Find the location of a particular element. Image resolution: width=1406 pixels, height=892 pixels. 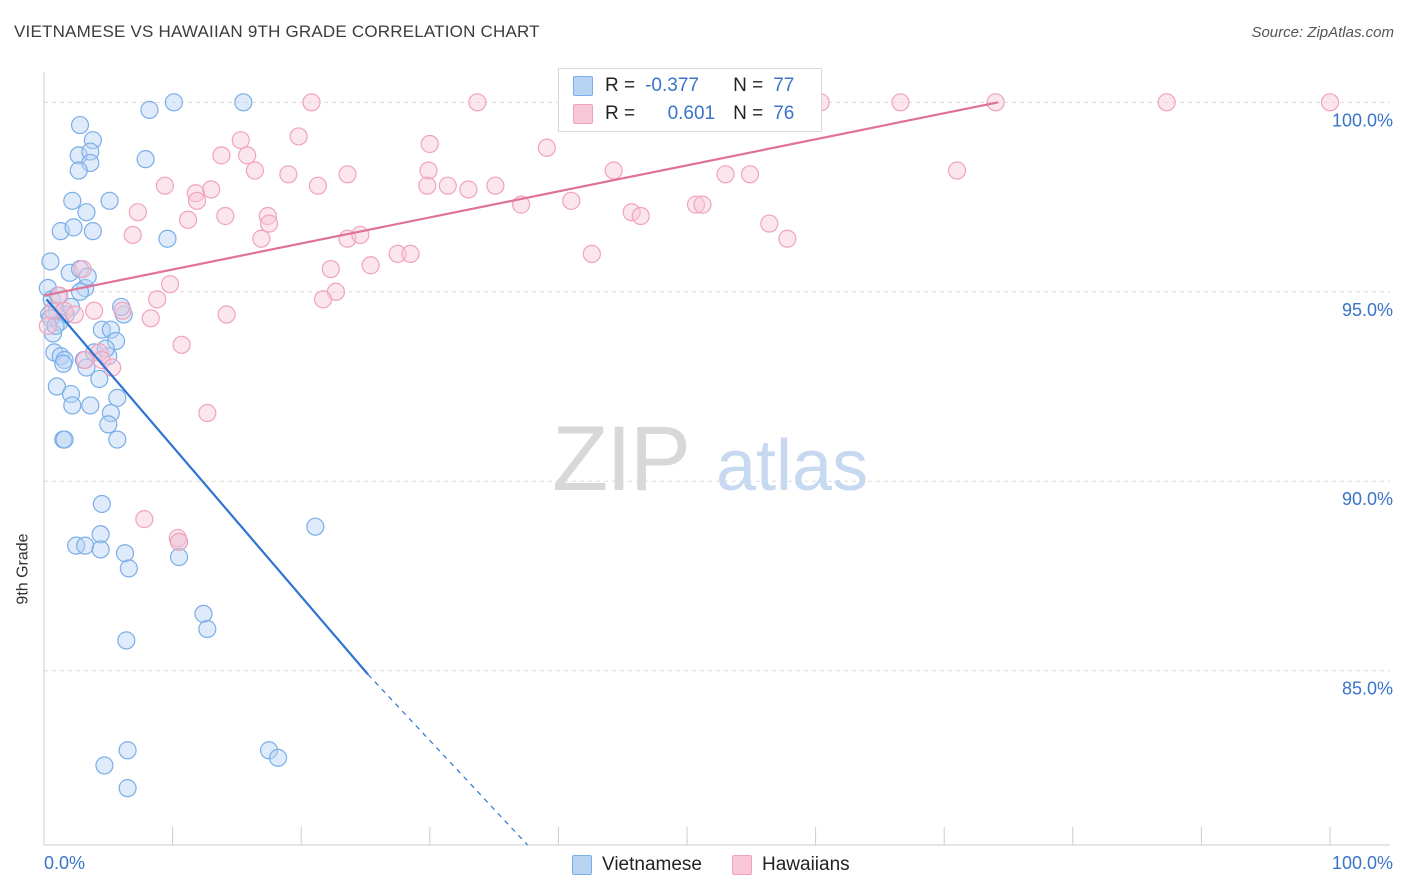

legend-r-label: R = is located at coordinates (620, 85).